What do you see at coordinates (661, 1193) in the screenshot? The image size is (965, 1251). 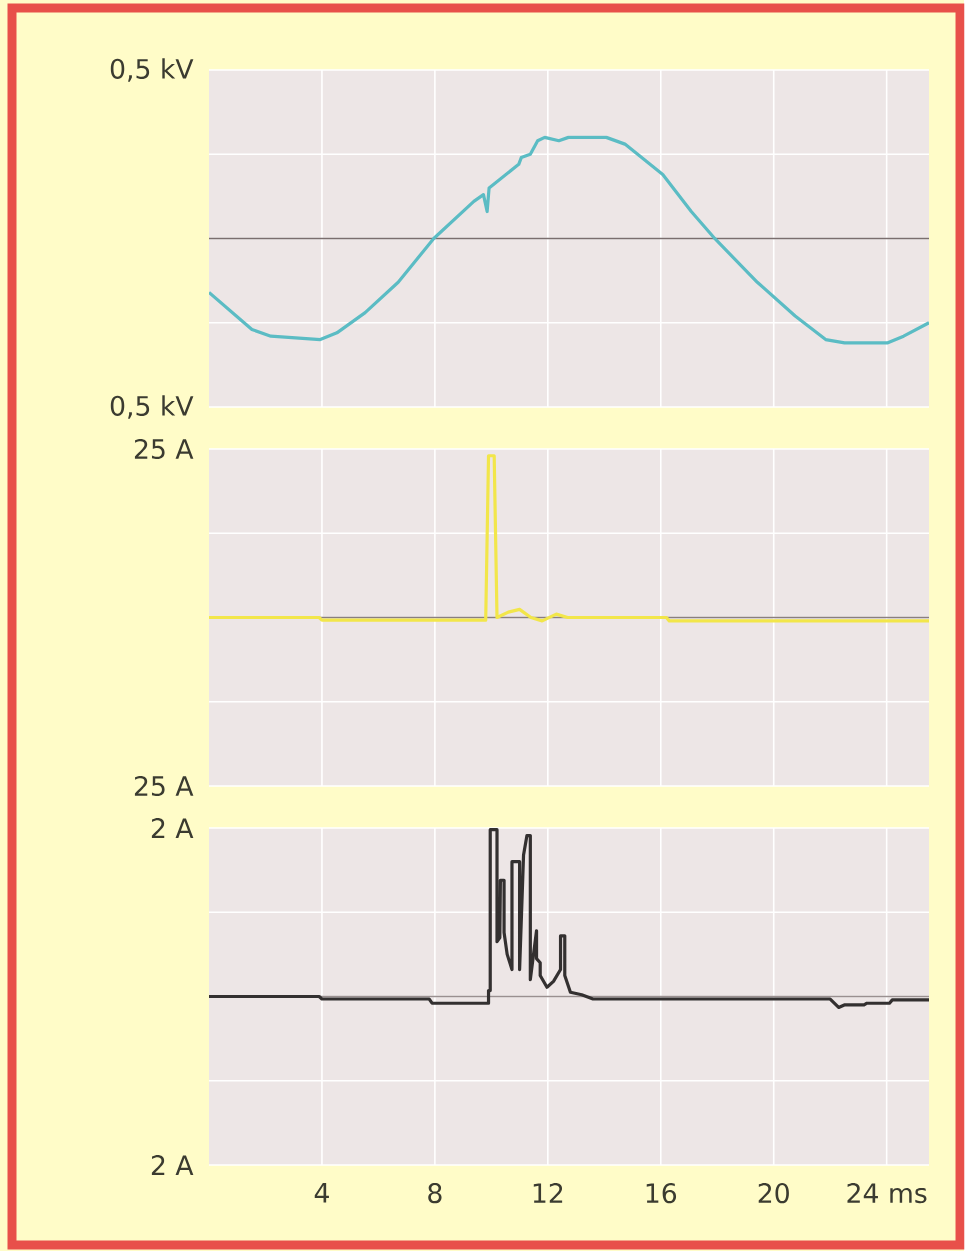 I see `x-tick-label: 16` at bounding box center [661, 1193].